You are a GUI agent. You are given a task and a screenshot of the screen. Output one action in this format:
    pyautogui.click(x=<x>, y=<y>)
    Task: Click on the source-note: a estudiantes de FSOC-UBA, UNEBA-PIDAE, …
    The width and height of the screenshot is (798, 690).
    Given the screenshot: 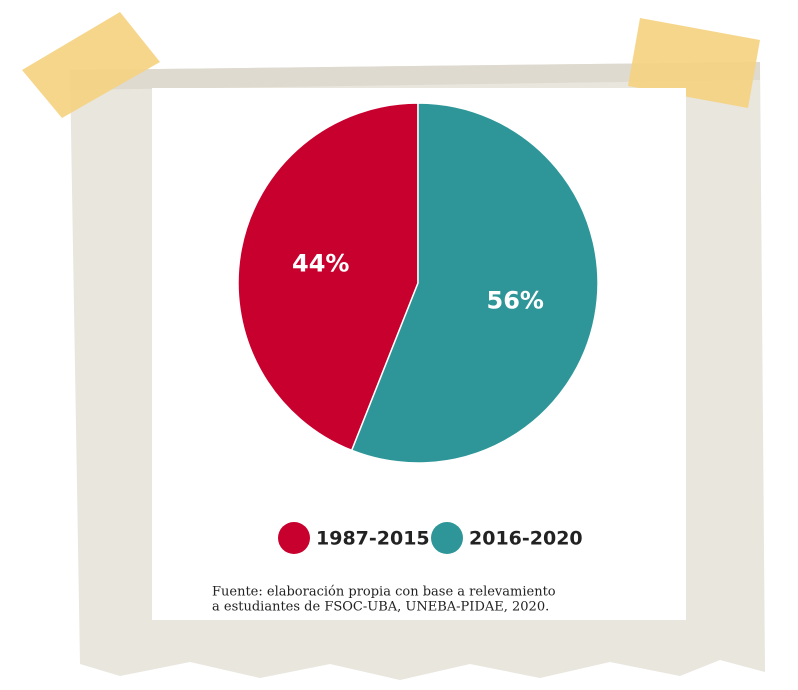 What is the action you would take?
    pyautogui.click(x=380, y=607)
    